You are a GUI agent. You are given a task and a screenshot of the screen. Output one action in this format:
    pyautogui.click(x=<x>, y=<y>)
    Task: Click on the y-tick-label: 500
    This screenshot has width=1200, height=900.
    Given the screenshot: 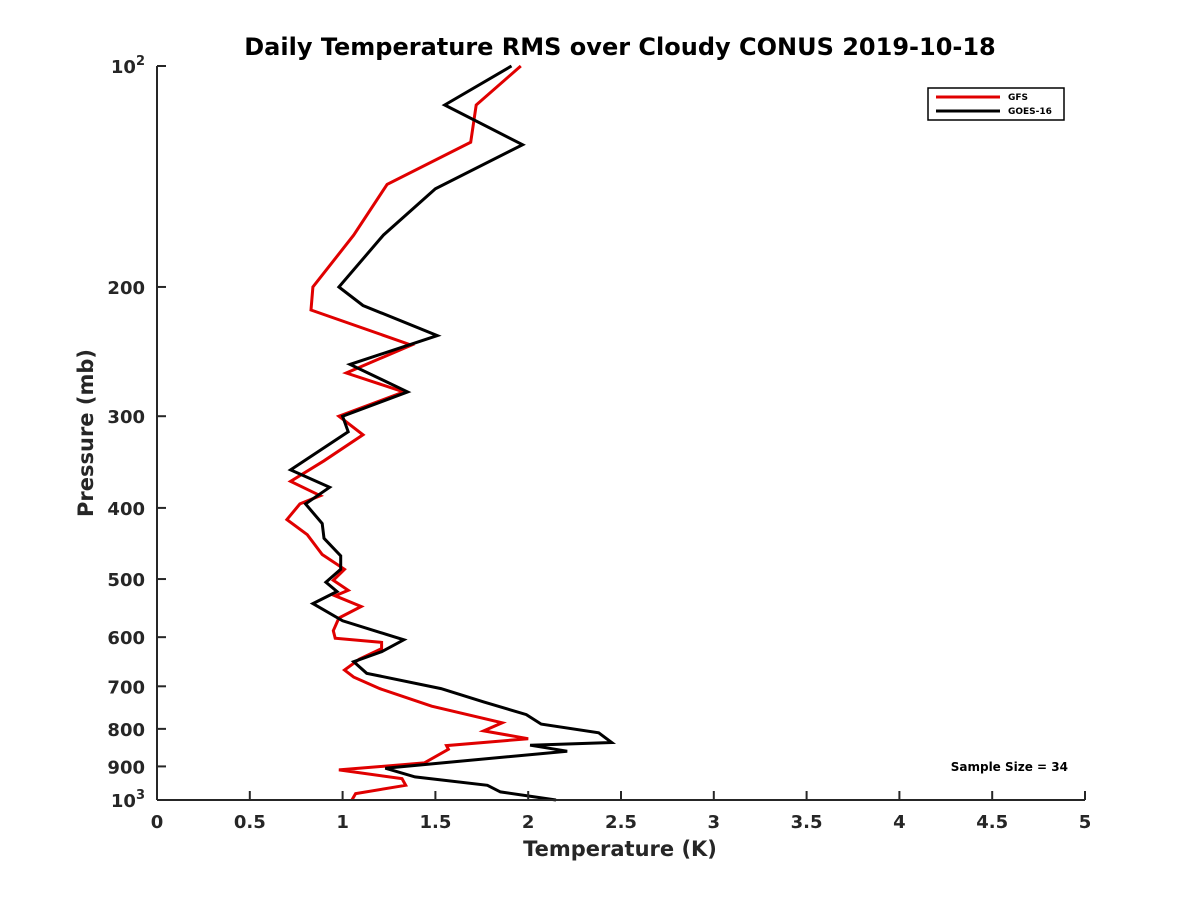 What is the action you would take?
    pyautogui.click(x=126, y=580)
    